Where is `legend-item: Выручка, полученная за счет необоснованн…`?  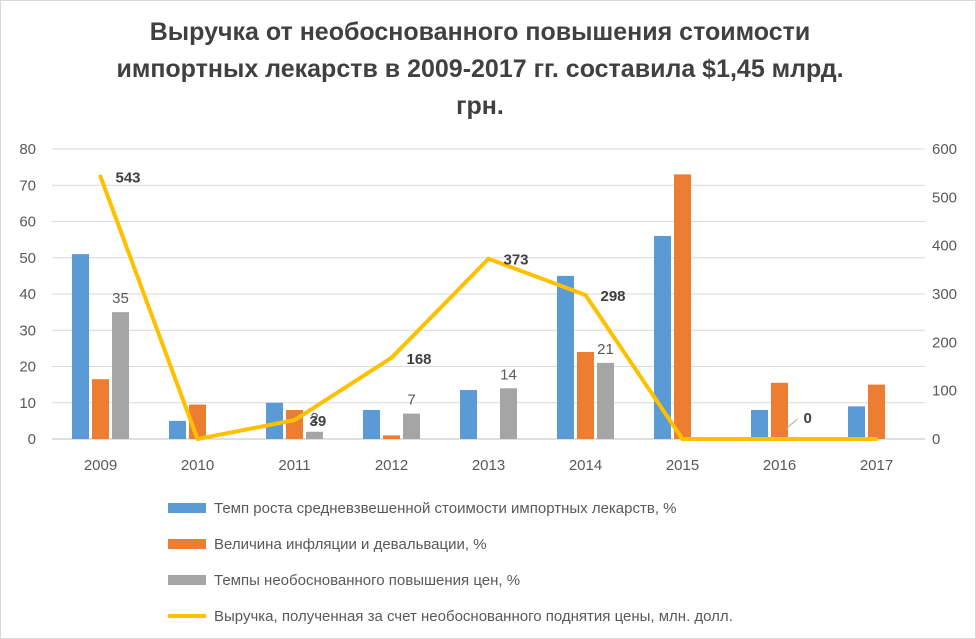 legend-item: Выручка, полученная за счет необоснованн… is located at coordinates (548, 616).